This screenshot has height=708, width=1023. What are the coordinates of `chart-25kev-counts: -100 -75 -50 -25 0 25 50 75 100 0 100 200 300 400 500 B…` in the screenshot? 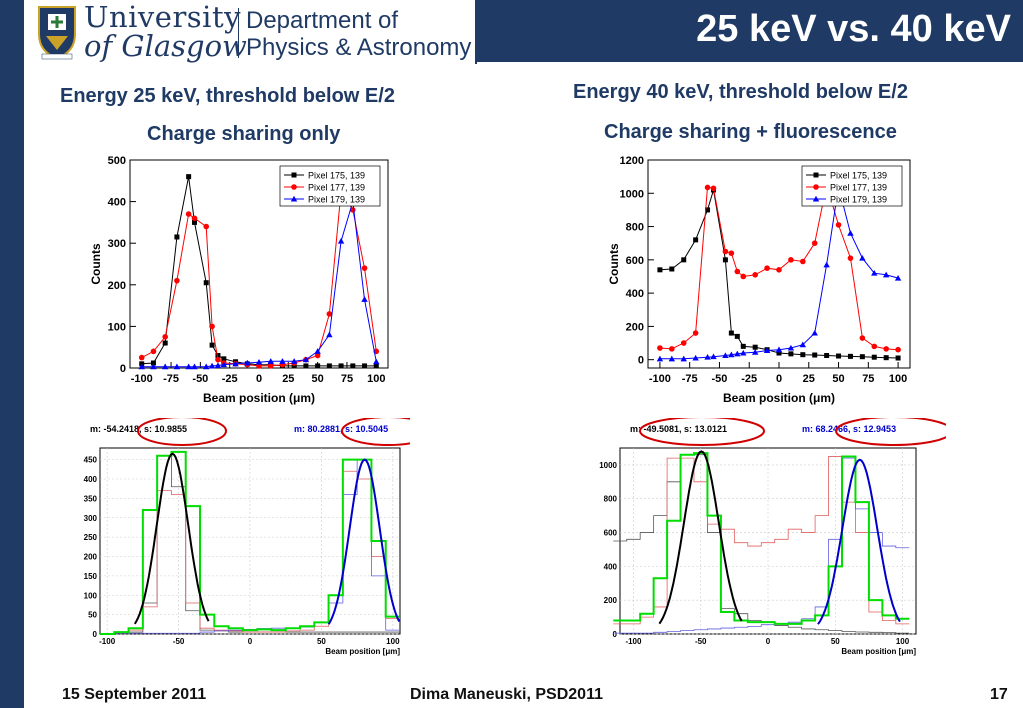 It's located at (239, 280).